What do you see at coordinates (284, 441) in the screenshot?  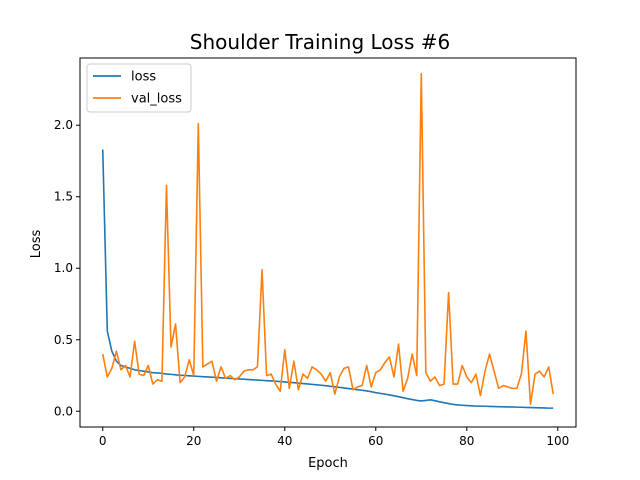 I see `x-tick-label: 40` at bounding box center [284, 441].